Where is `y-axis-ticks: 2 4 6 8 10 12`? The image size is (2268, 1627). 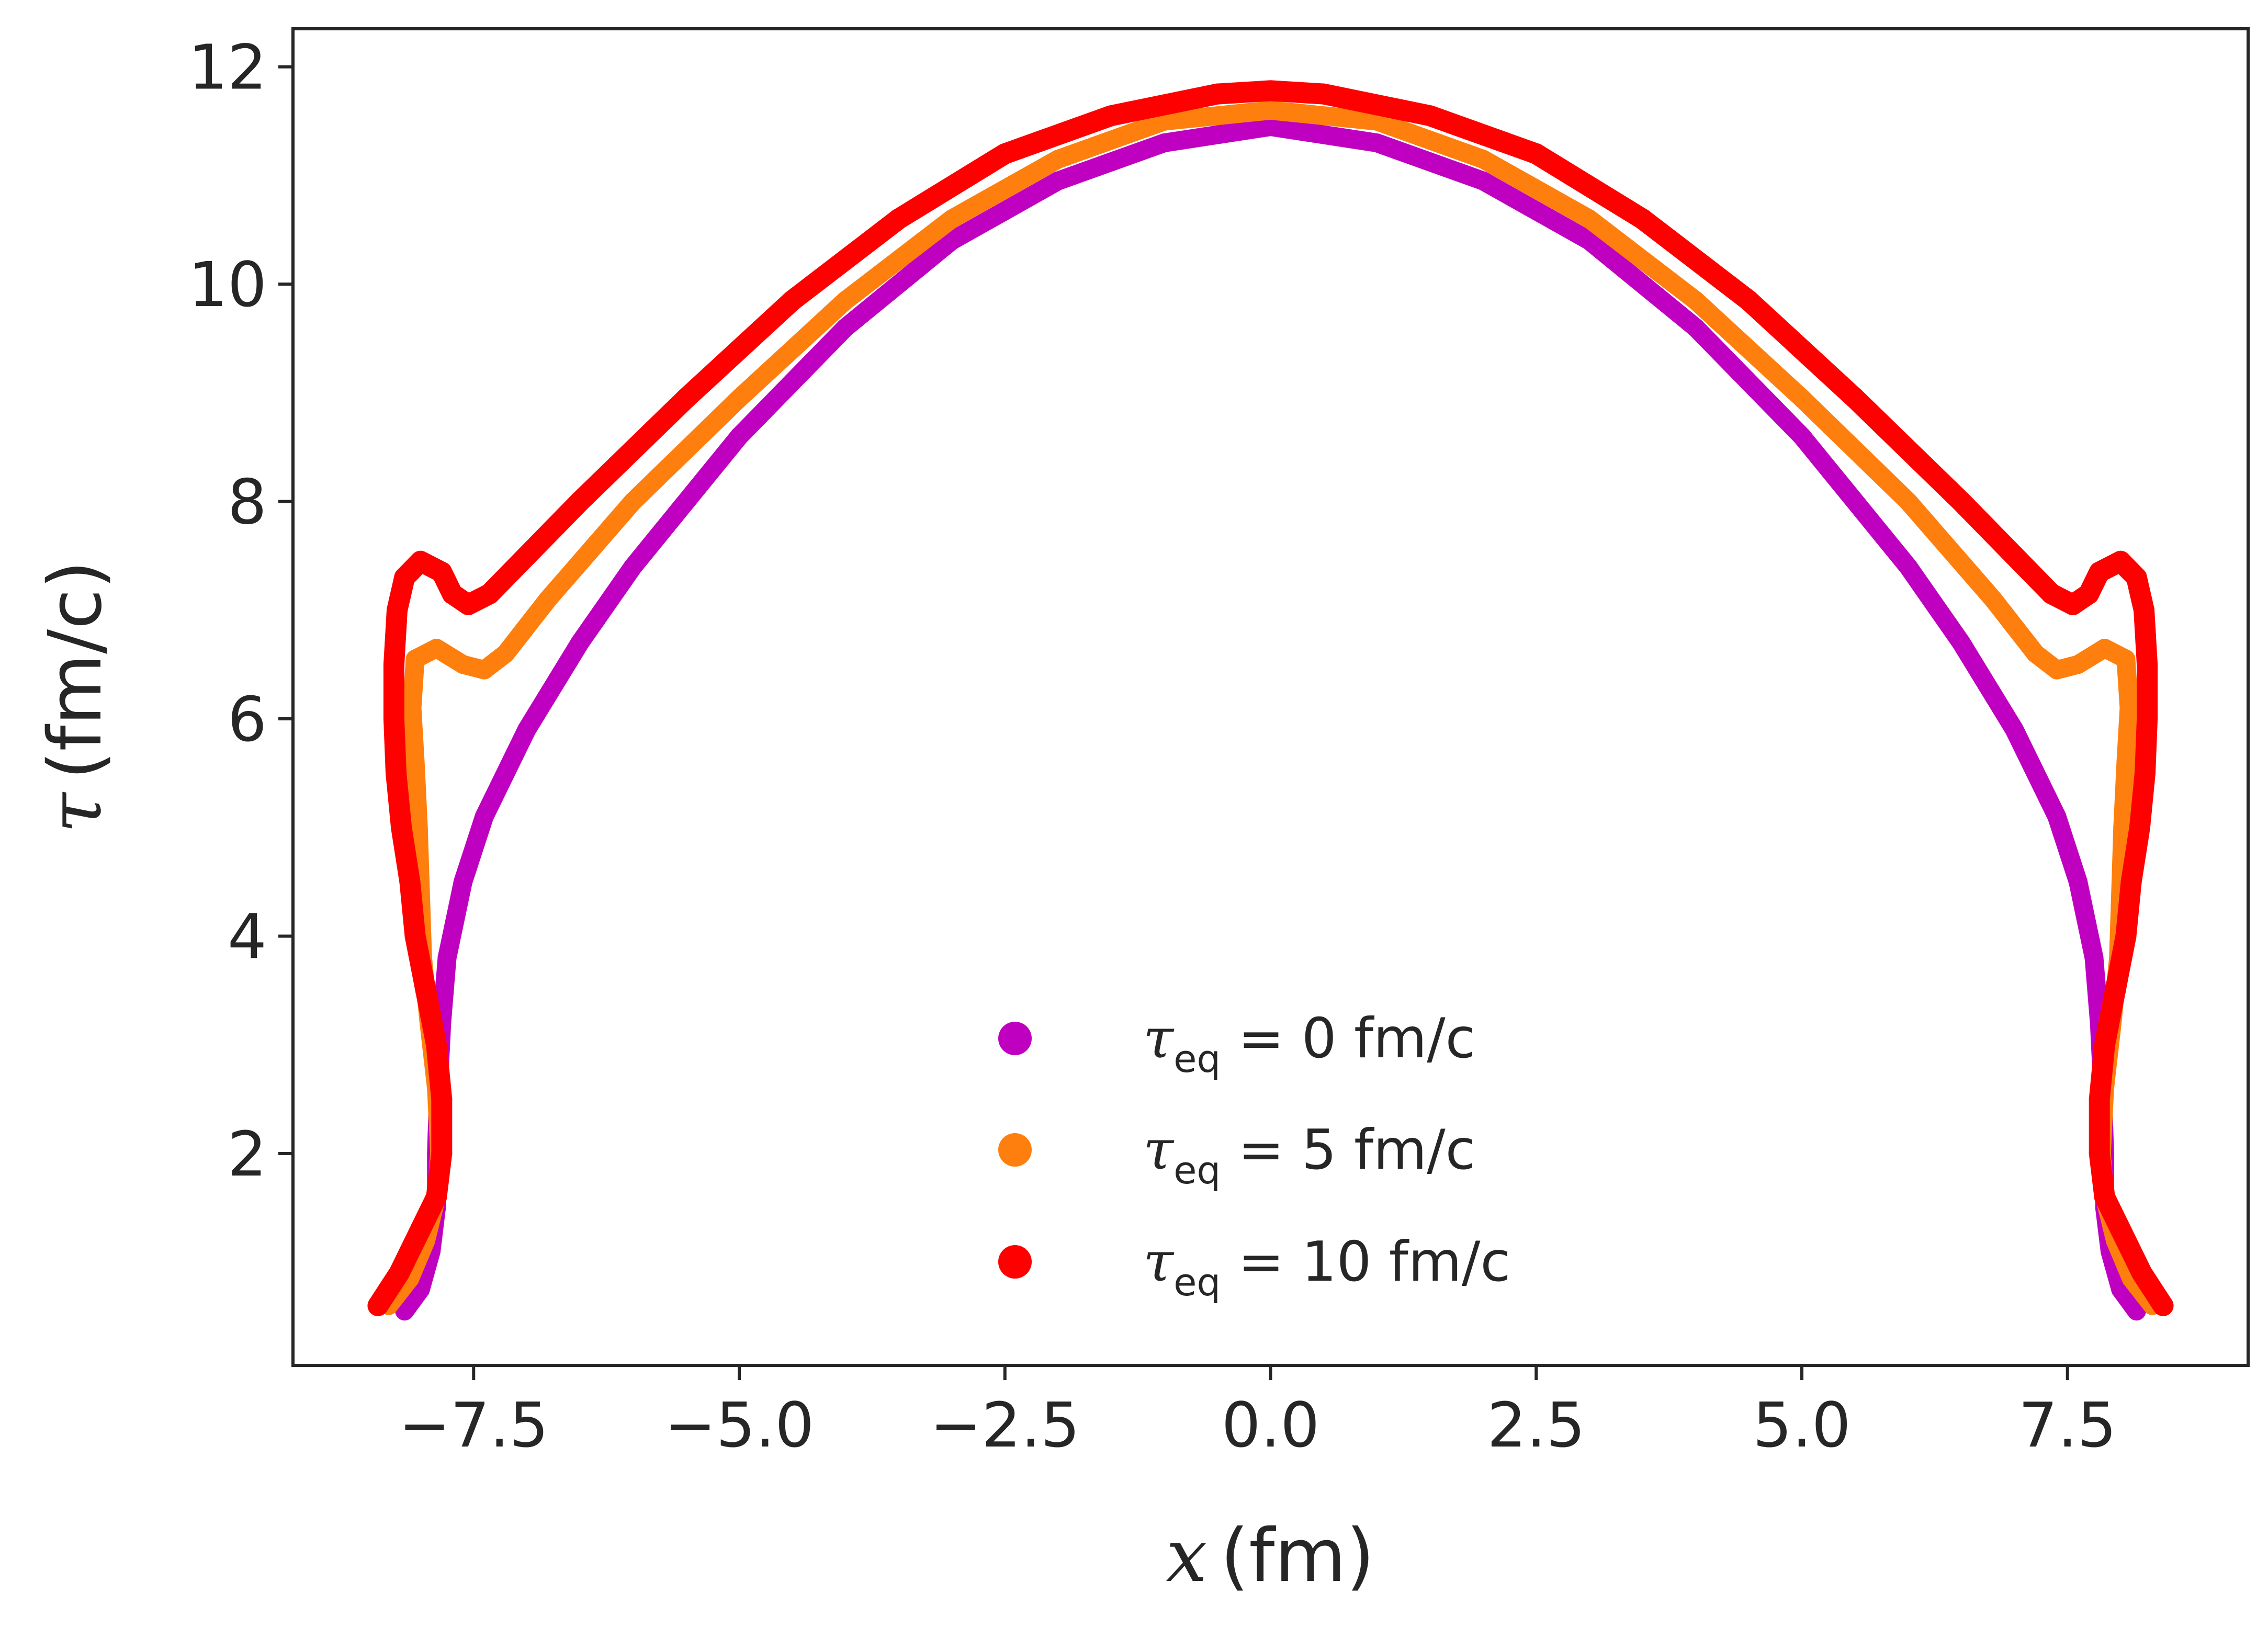
y-axis-ticks: 2 4 6 8 10 12 is located at coordinates (241, 610).